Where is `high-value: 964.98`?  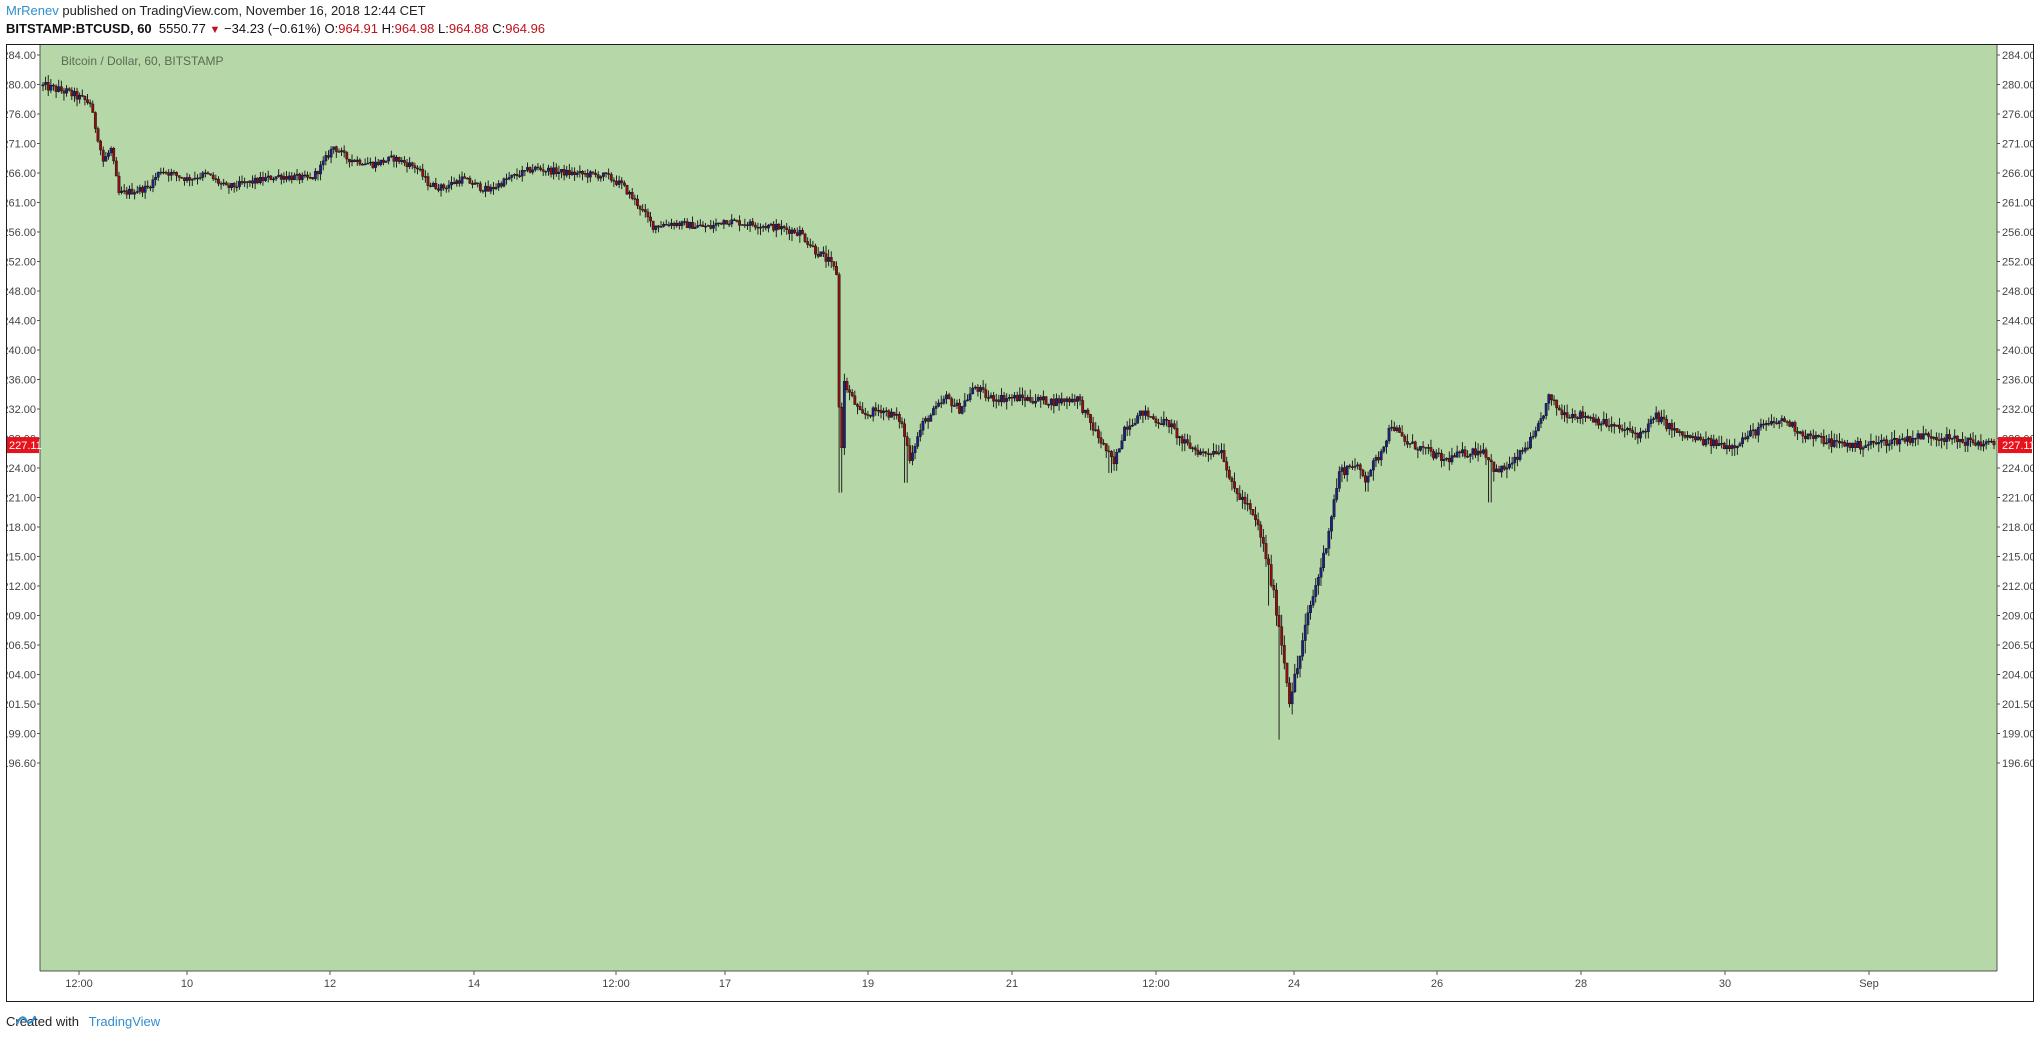
high-value: 964.98 is located at coordinates (414, 28).